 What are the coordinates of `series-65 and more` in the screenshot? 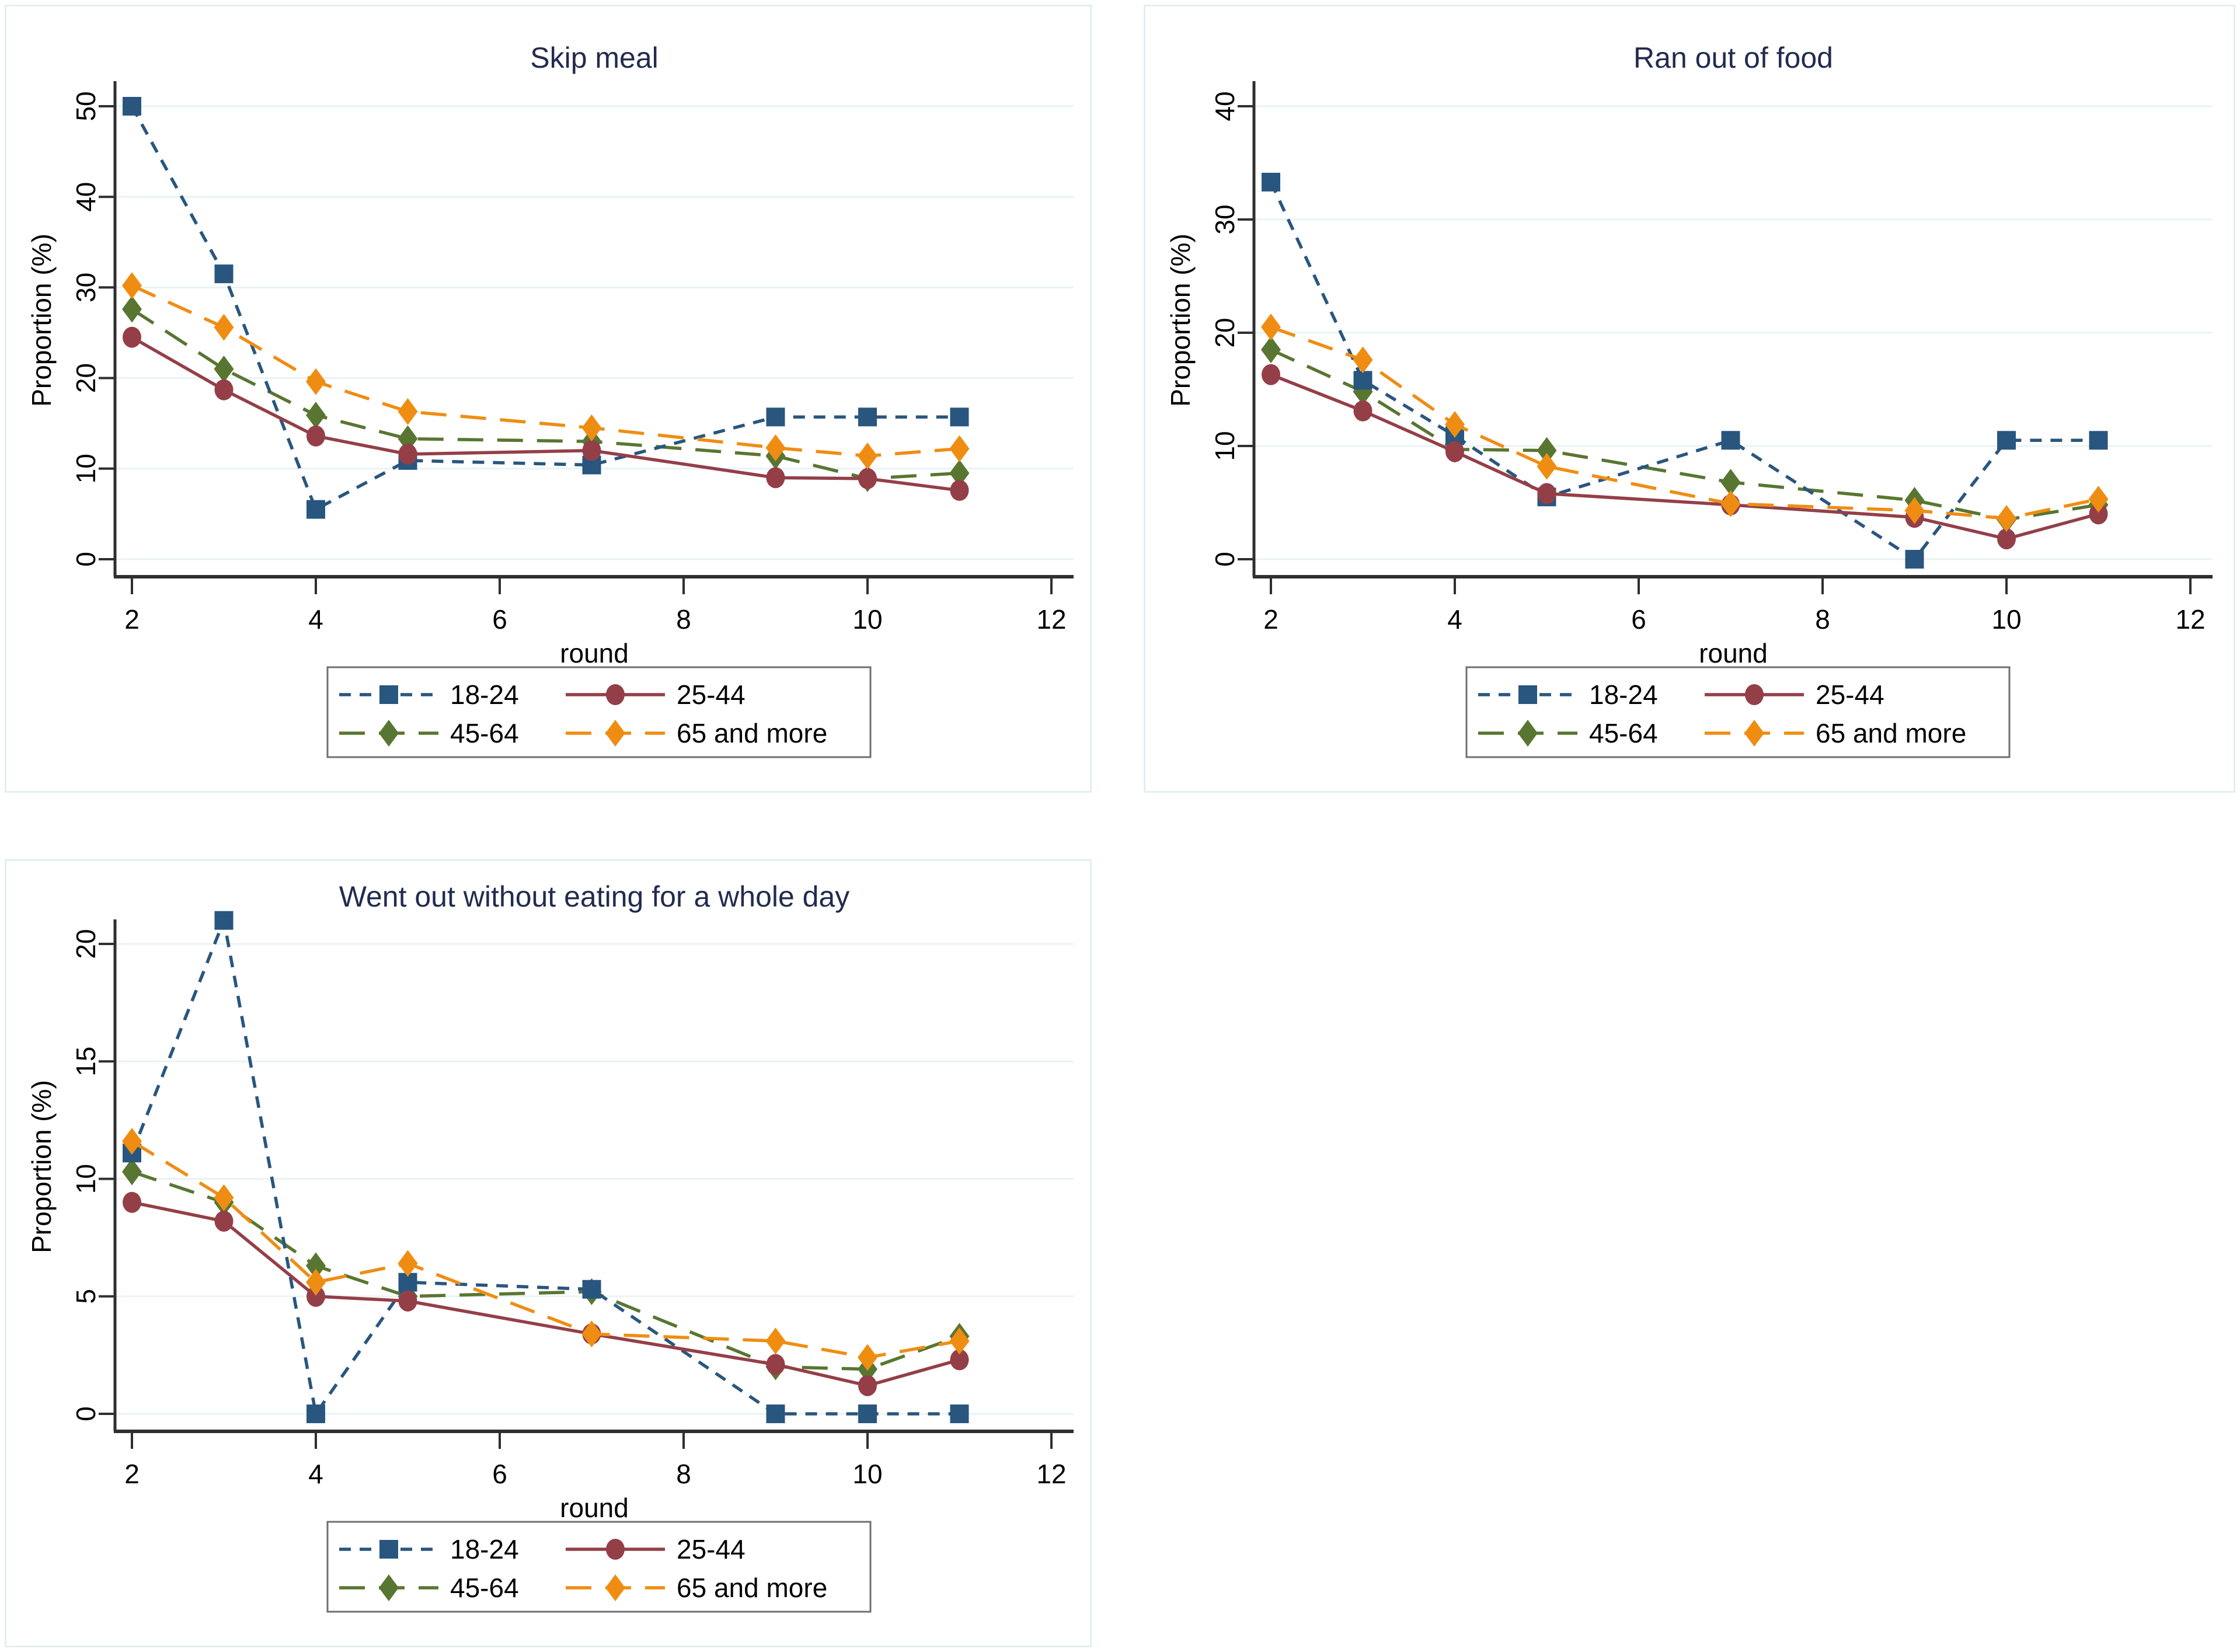 It's located at (1685, 422).